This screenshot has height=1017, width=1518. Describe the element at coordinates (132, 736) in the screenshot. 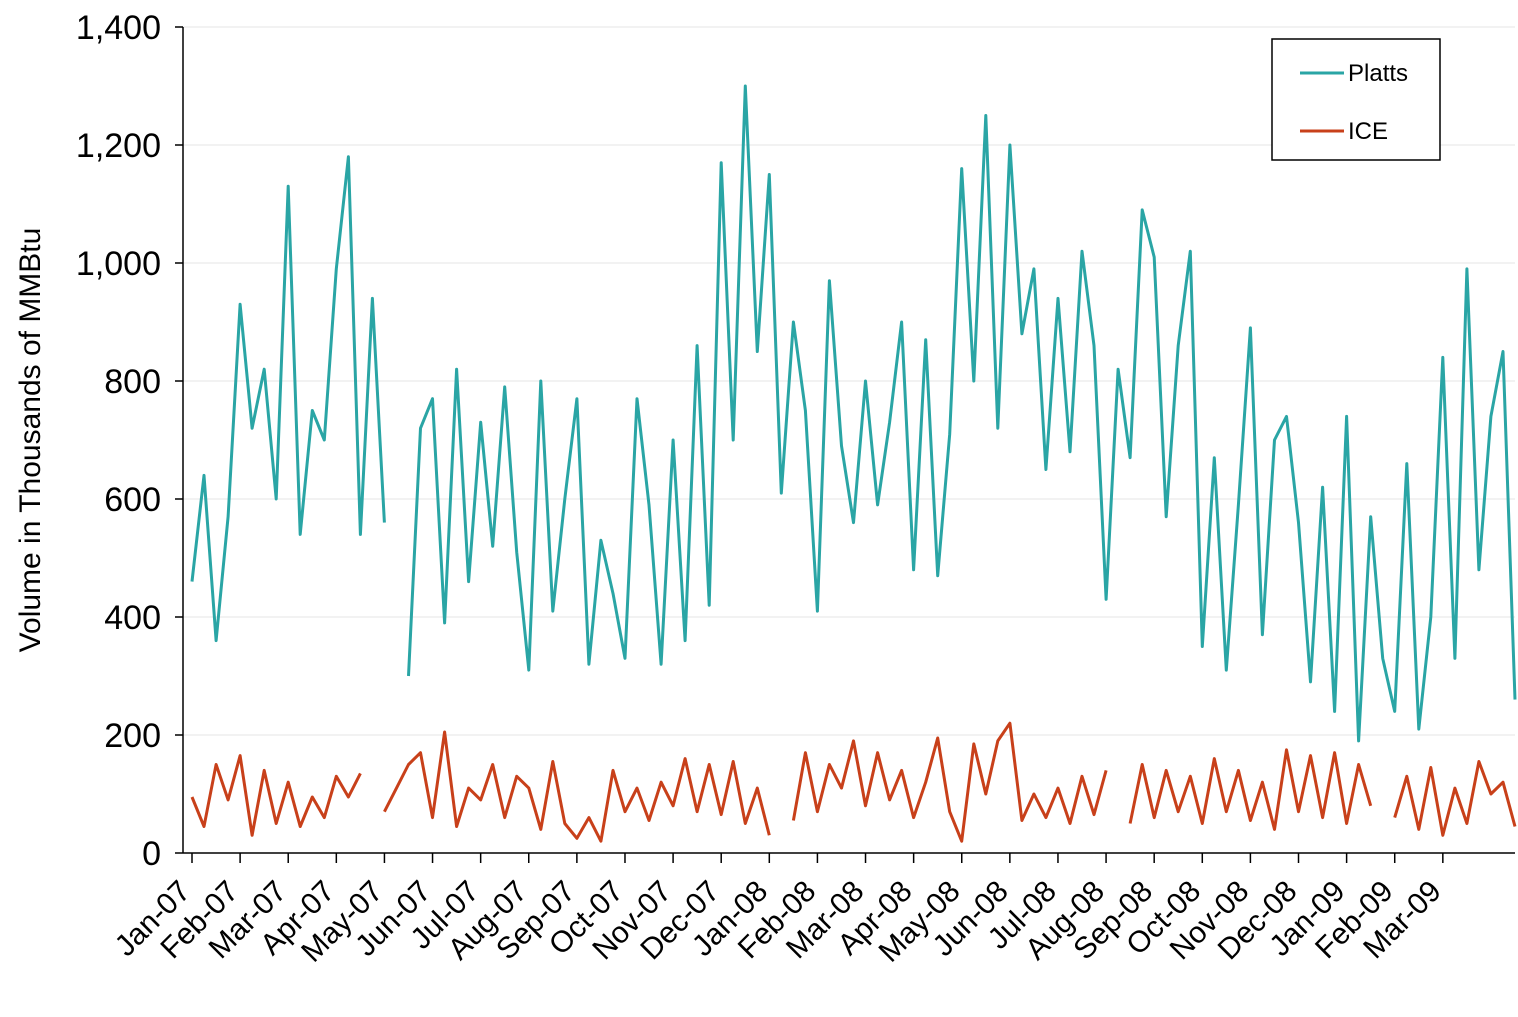

I see `y-tick-label: 200` at that location.